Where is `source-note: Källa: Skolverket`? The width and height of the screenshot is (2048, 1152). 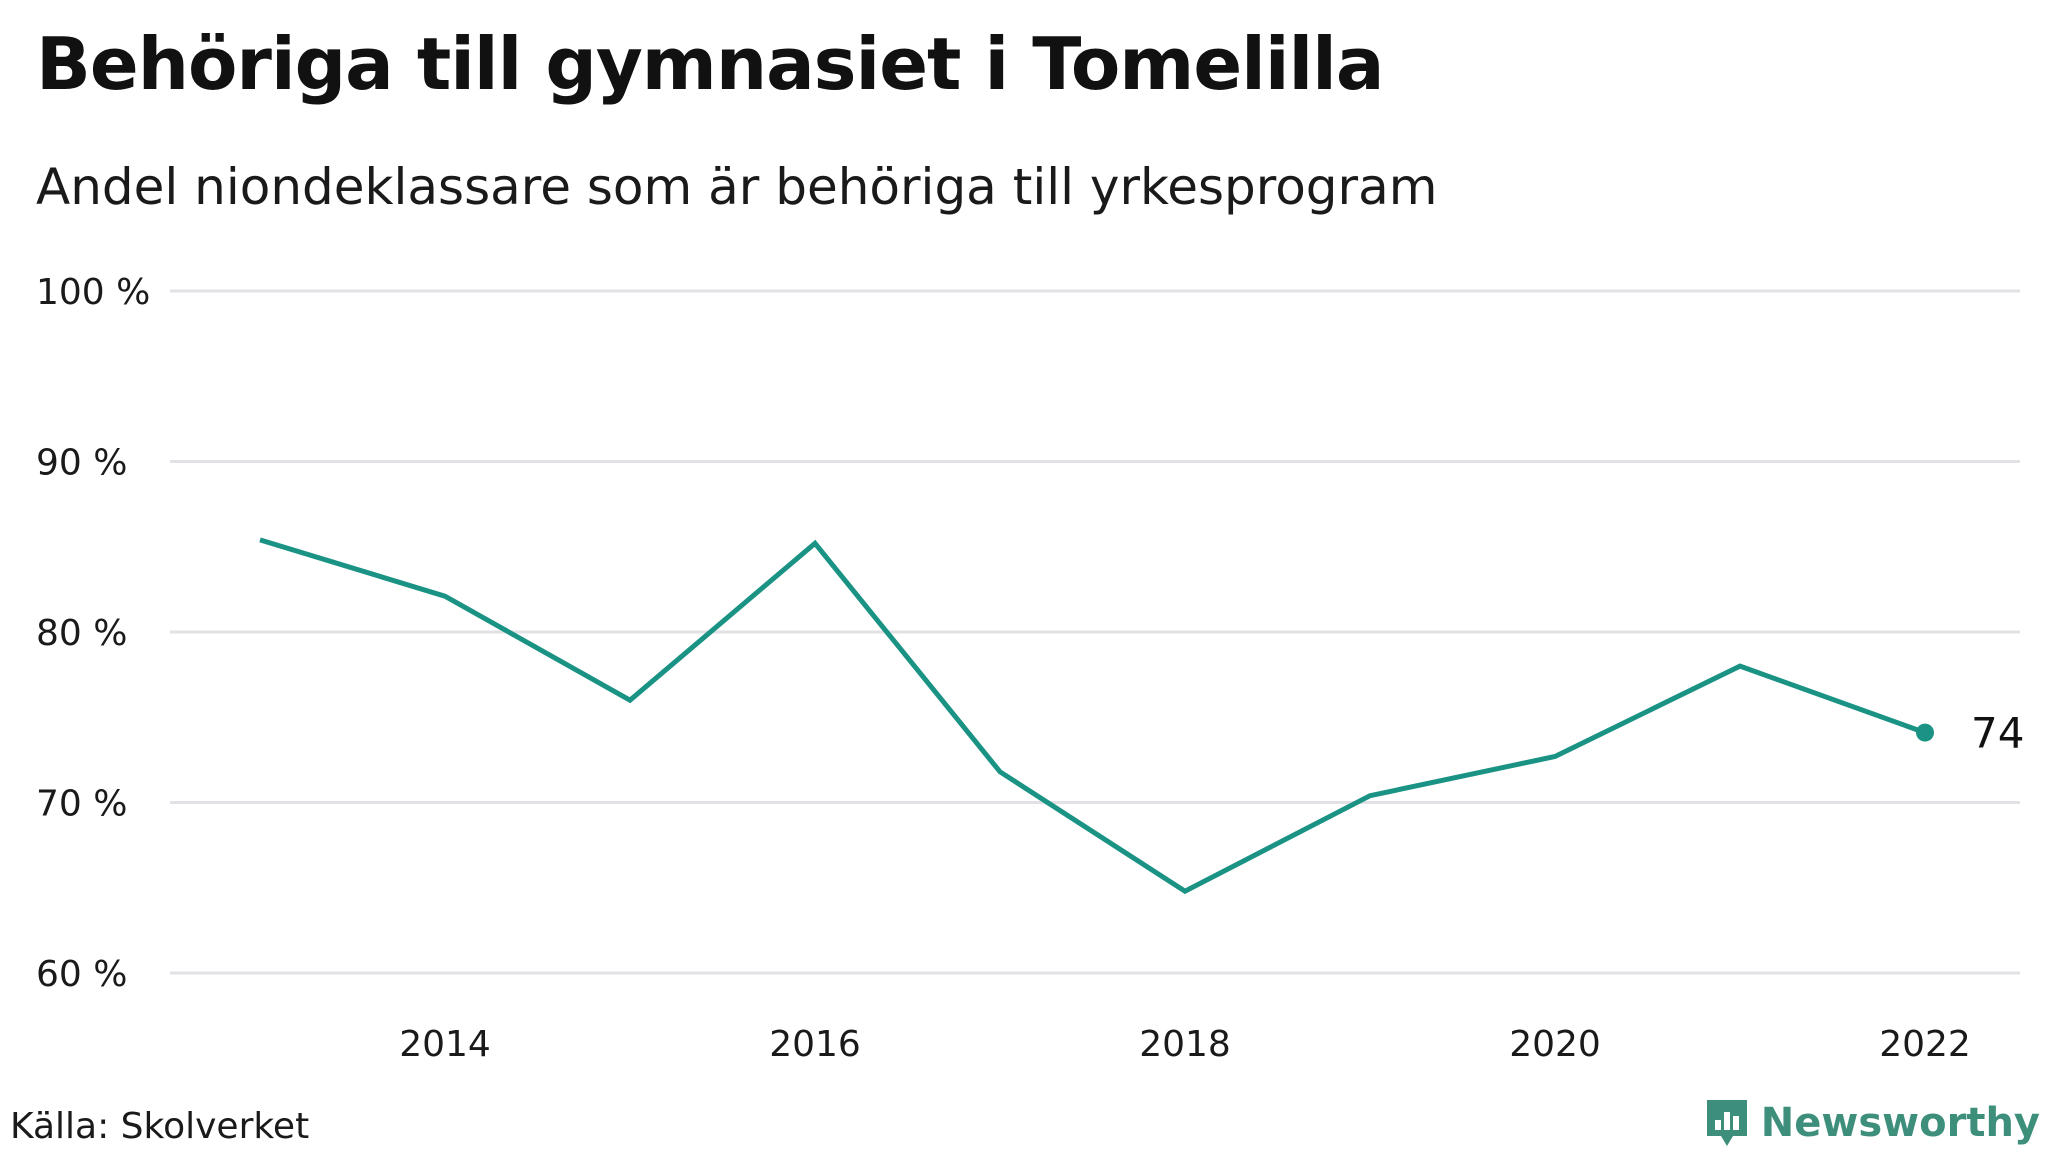 source-note: Källa: Skolverket is located at coordinates (160, 1126).